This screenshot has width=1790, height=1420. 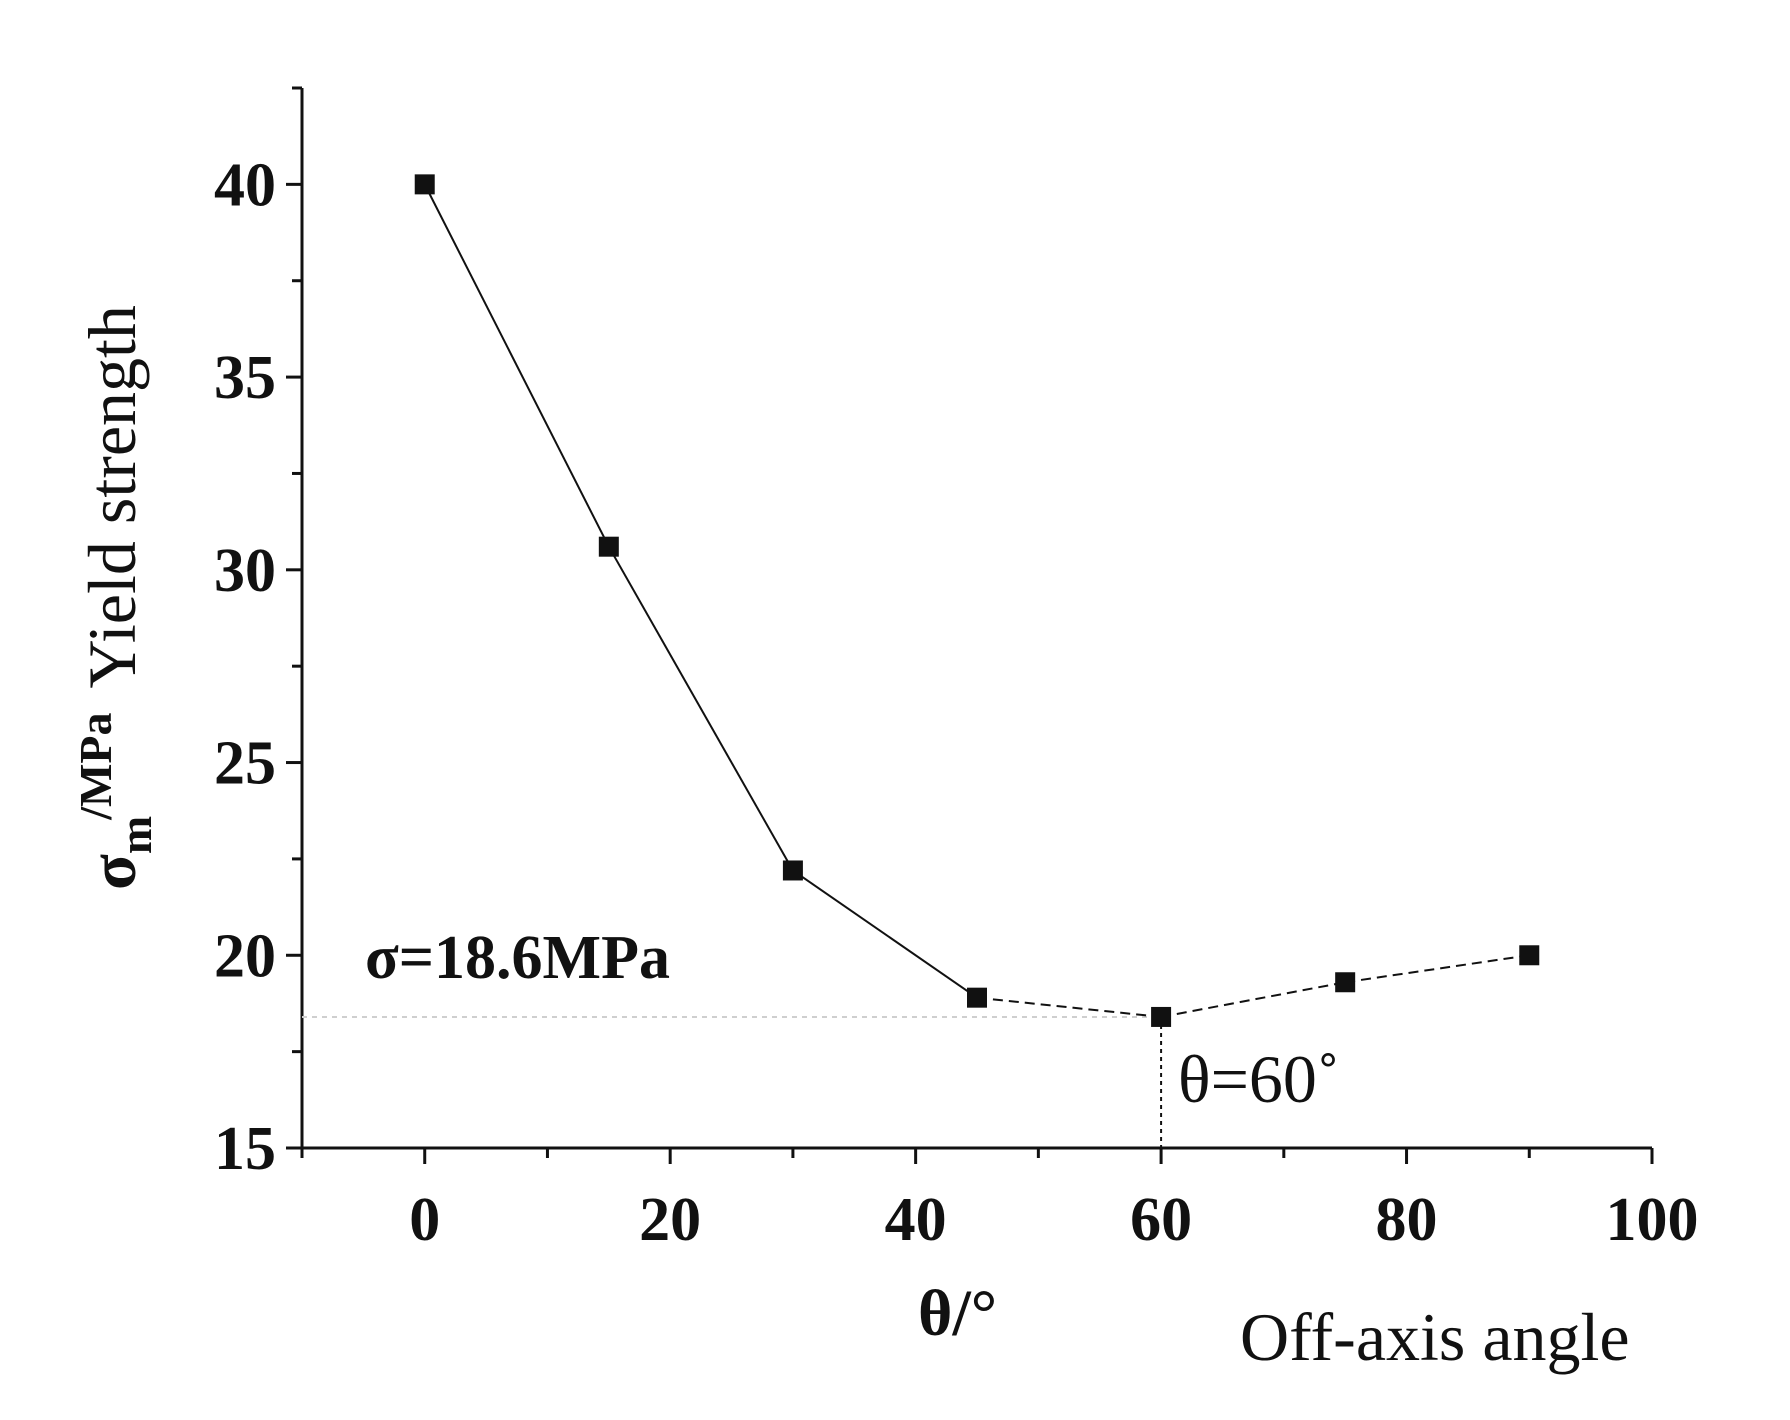 What do you see at coordinates (245, 956) in the screenshot?
I see `y-tick-label: 20` at bounding box center [245, 956].